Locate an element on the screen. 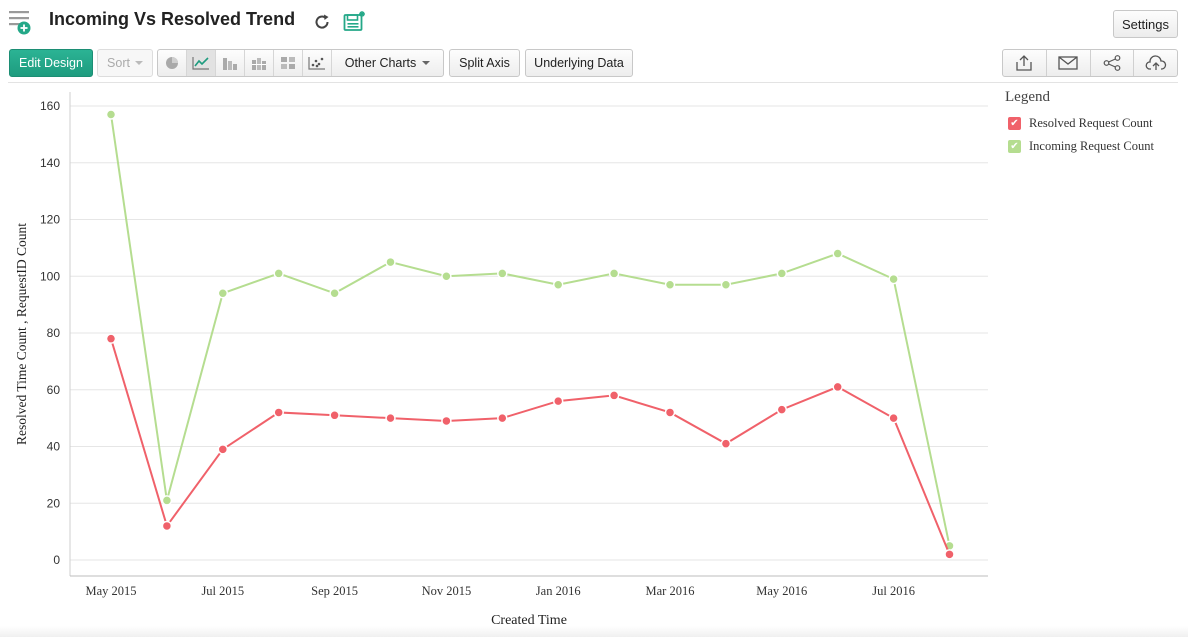  grouped-chart-icon is located at coordinates (288, 63).